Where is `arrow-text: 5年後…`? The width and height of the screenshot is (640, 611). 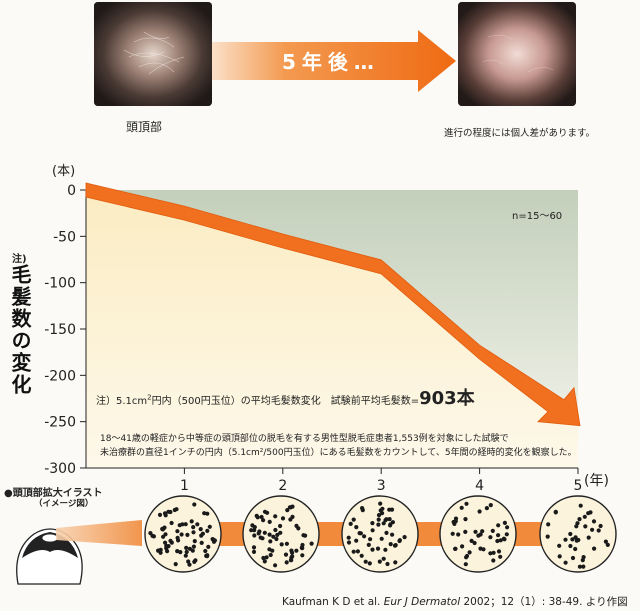 arrow-text: 5年後… is located at coordinates (331, 62).